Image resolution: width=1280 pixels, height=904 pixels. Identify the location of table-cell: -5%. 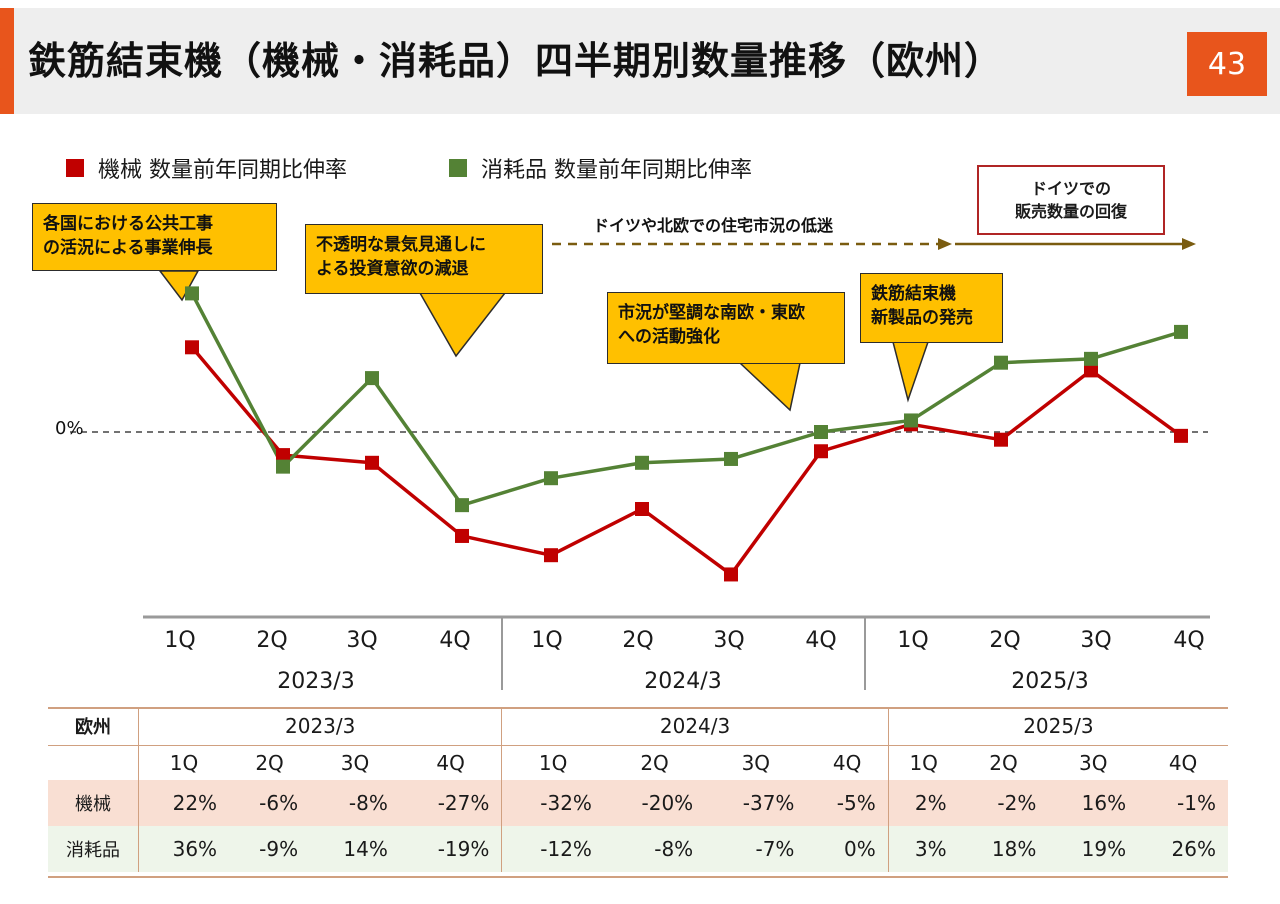
(847, 803).